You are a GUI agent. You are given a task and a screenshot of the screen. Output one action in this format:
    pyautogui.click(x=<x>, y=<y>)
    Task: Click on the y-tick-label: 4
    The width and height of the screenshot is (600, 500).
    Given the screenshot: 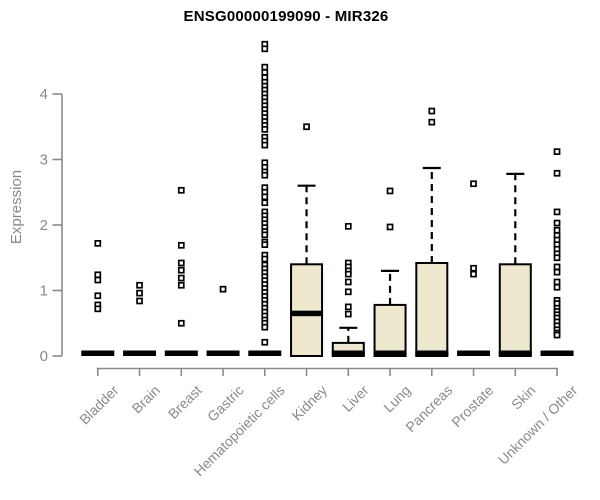 What is the action you would take?
    pyautogui.click(x=44, y=94)
    